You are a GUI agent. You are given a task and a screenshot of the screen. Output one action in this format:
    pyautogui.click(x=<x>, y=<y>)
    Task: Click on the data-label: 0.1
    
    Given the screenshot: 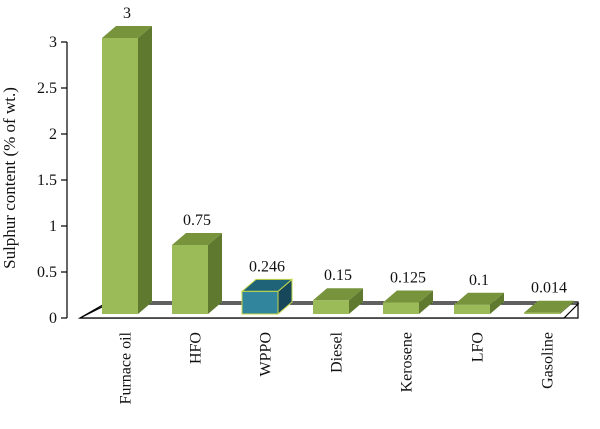 What is the action you would take?
    pyautogui.click(x=479, y=280)
    